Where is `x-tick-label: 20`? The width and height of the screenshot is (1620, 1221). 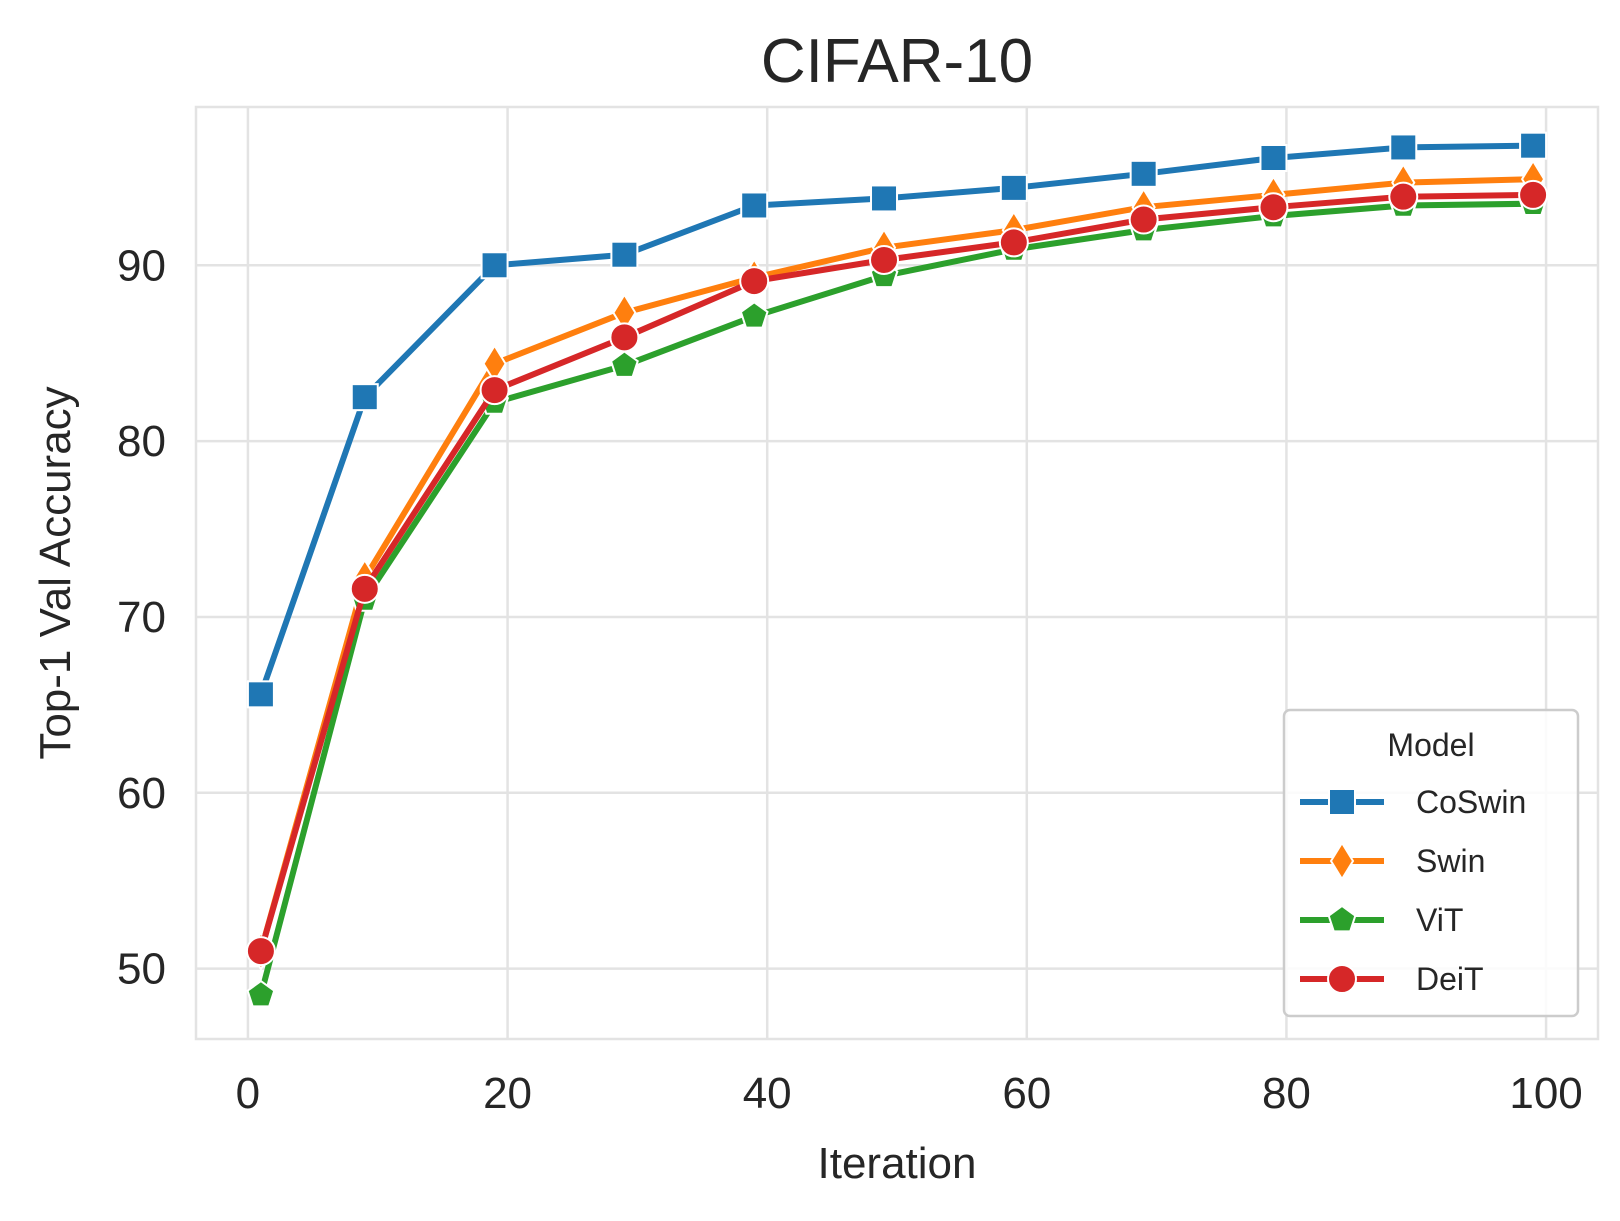 x-tick-label: 20 is located at coordinates (507, 1093).